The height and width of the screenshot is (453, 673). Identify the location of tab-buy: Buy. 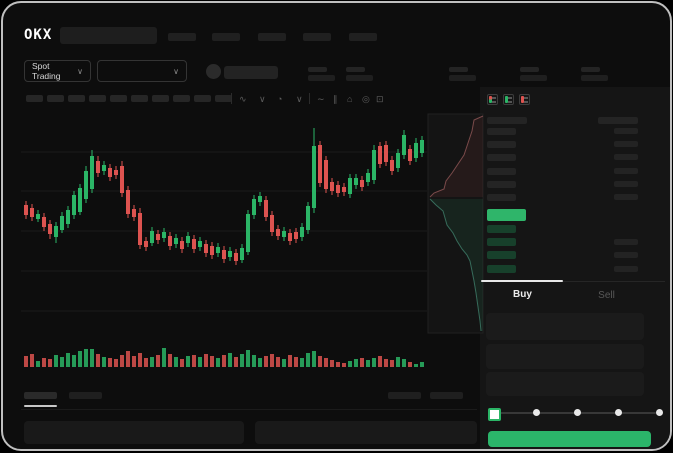
(522, 294).